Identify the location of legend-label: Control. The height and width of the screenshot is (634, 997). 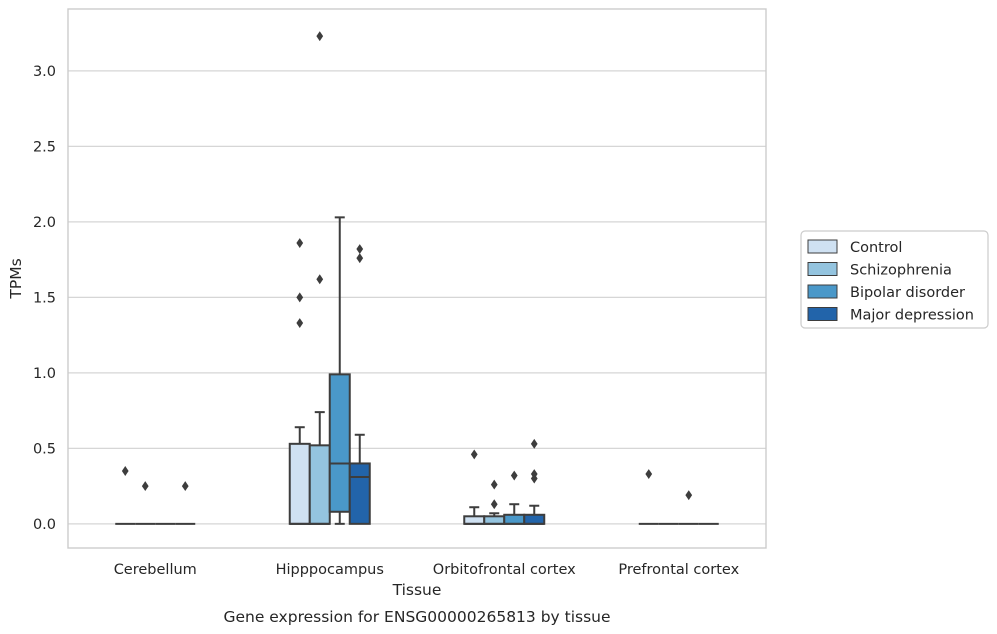
(876, 248).